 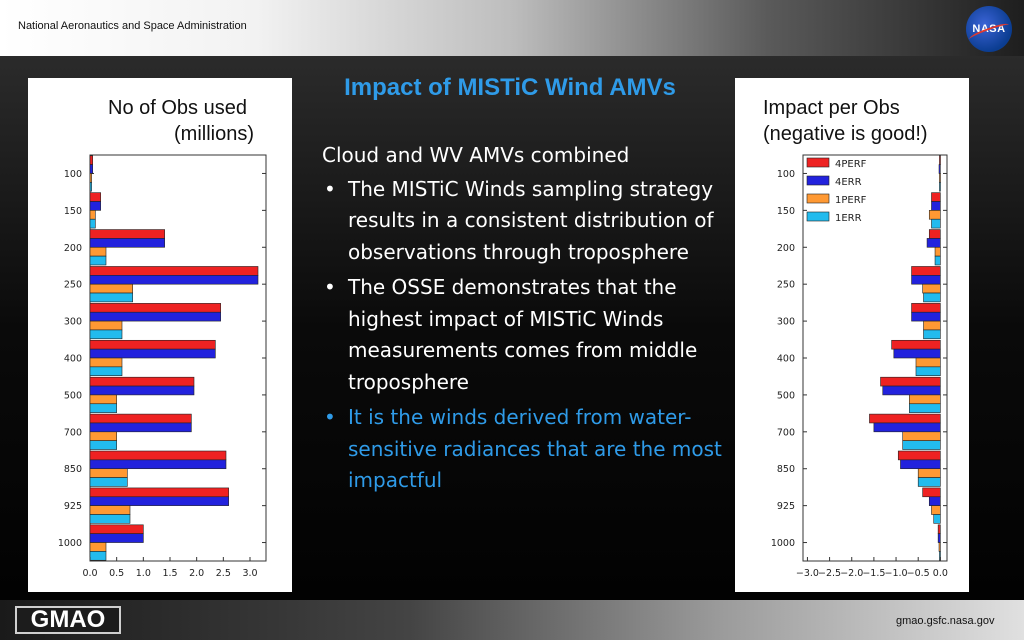 I want to click on text-heading: Cloud and WV AMVs combined, so click(x=476, y=155).